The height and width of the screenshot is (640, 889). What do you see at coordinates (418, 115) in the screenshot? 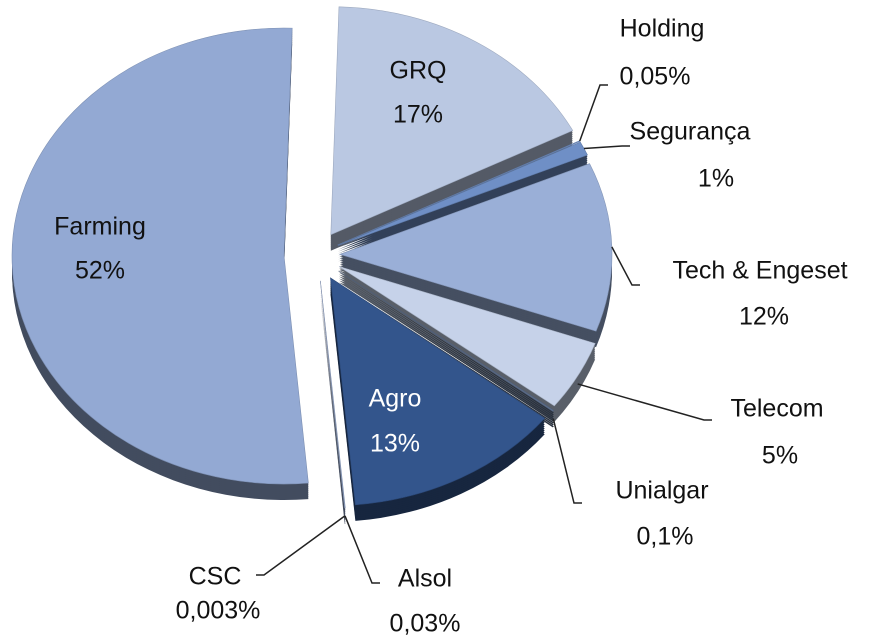
I see `value-label: 17%` at bounding box center [418, 115].